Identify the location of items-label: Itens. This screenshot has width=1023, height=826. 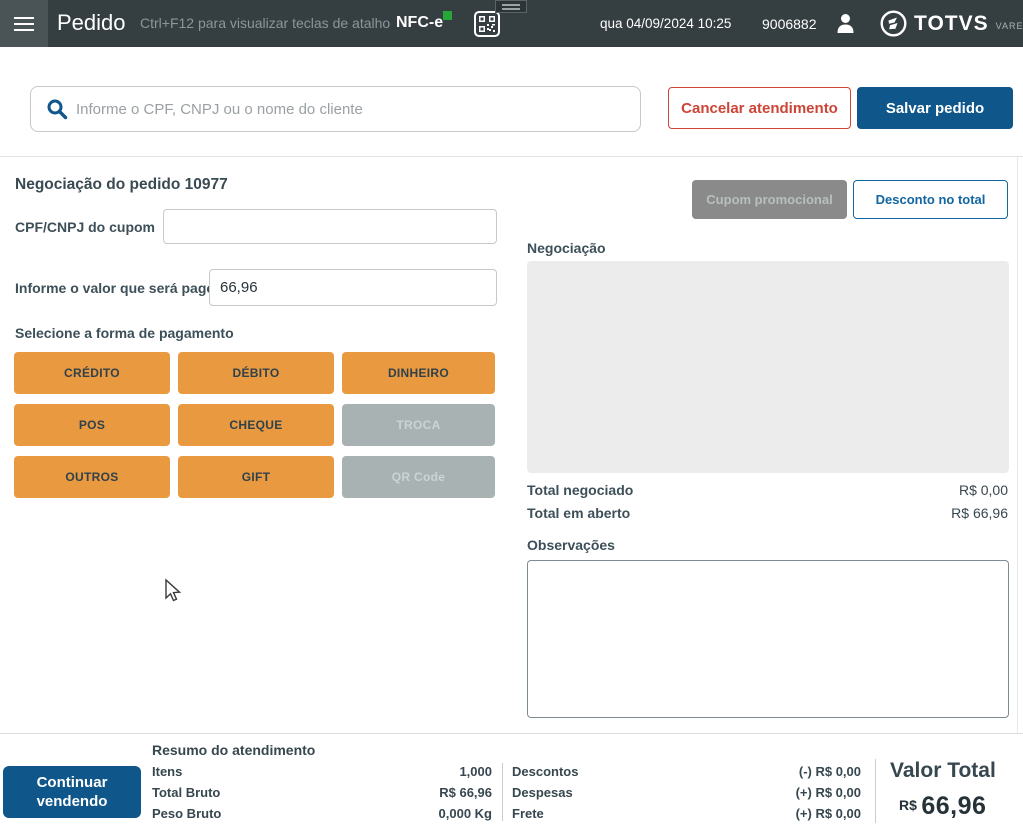
(167, 771).